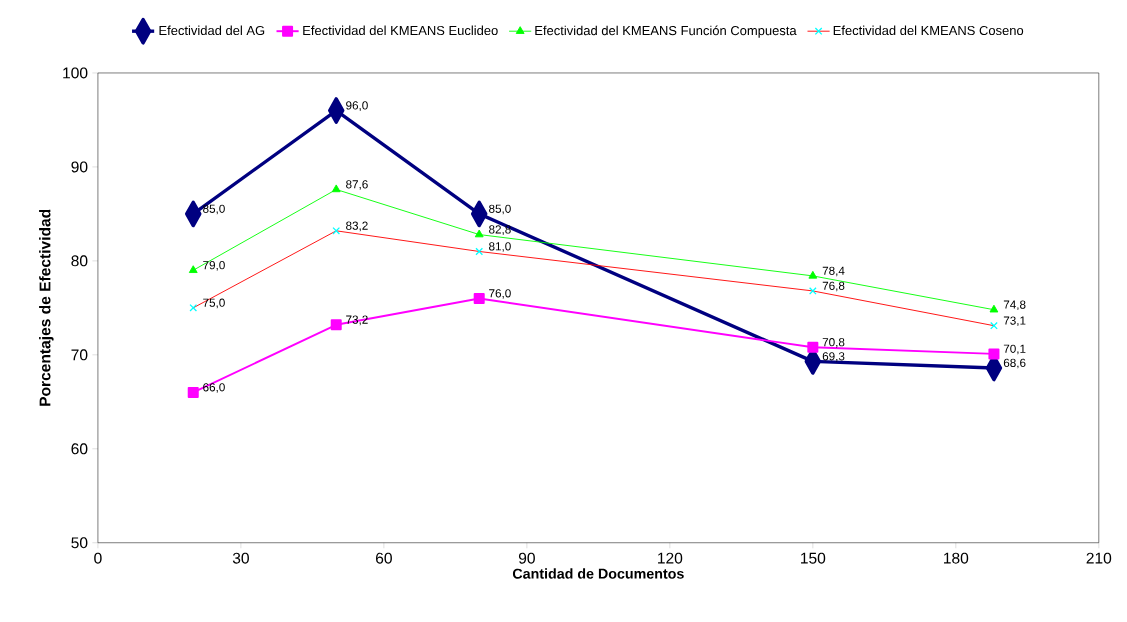  What do you see at coordinates (500, 294) in the screenshot?
I see `data-label: 76,0` at bounding box center [500, 294].